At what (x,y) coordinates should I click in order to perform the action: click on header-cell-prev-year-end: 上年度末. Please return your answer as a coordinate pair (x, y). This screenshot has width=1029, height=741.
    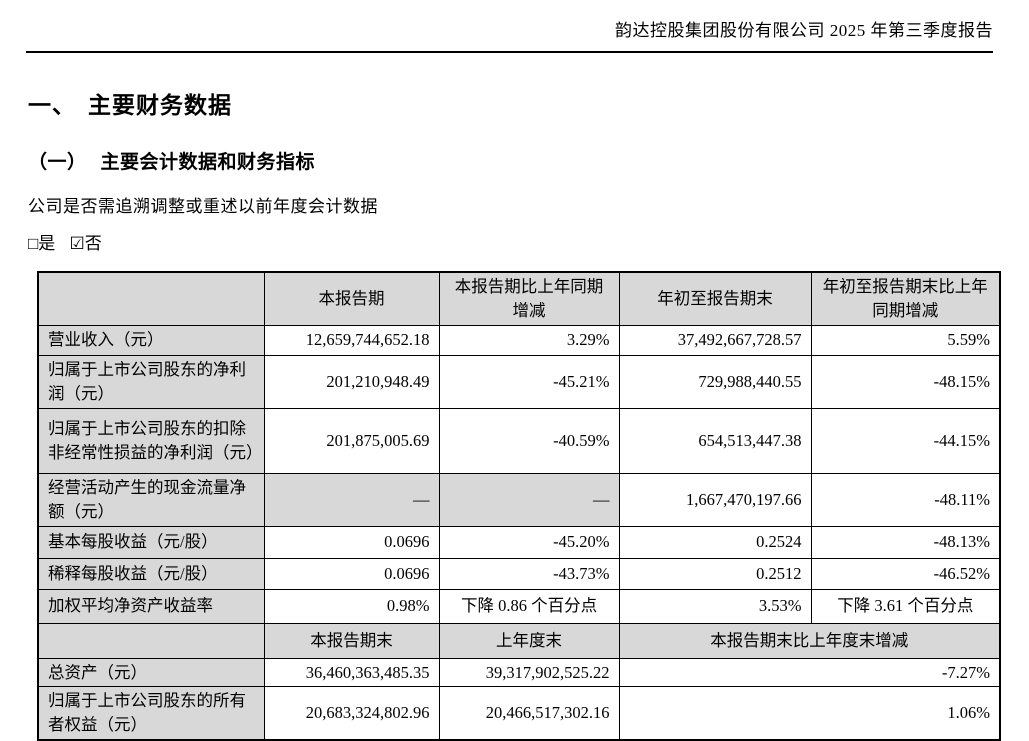
    Looking at the image, I should click on (529, 640).